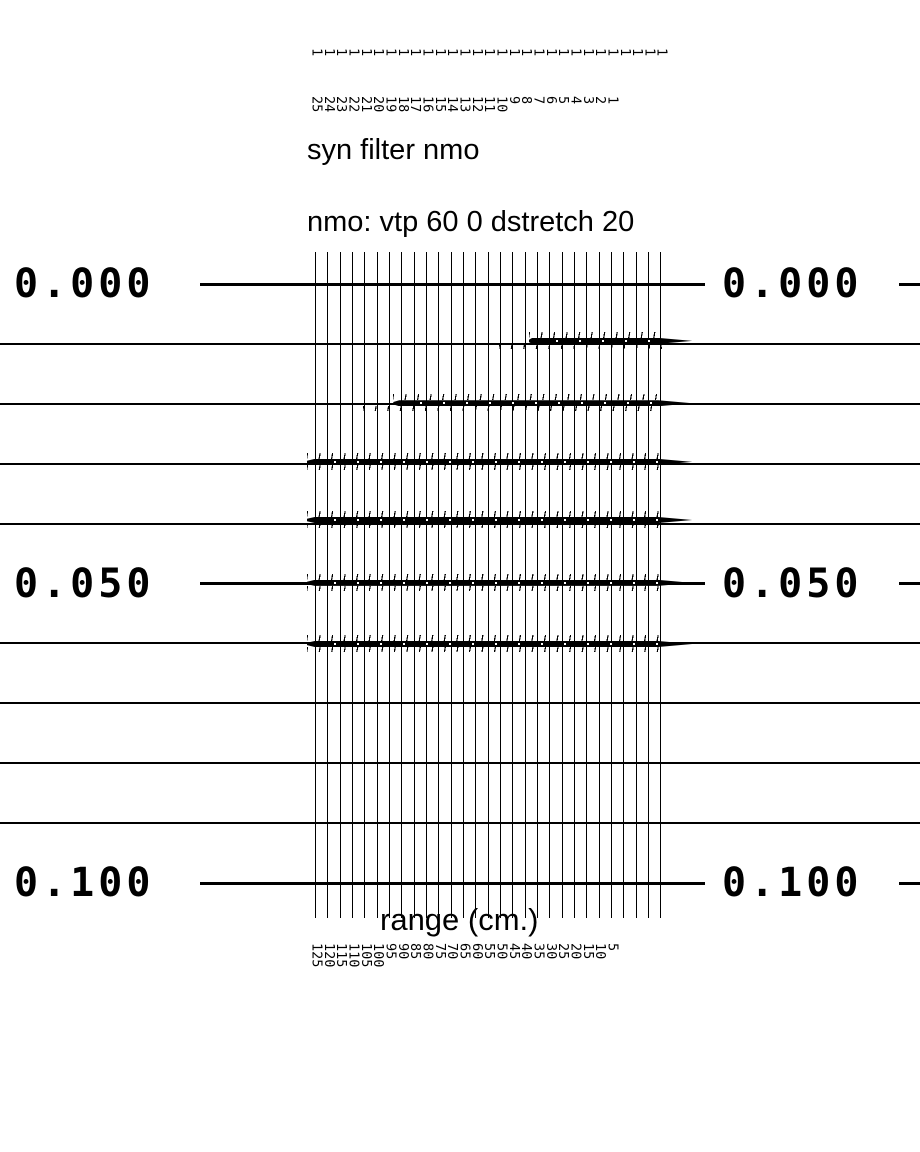  Describe the element at coordinates (550, 951) in the screenshot. I see `trace-range-label: 30` at that location.